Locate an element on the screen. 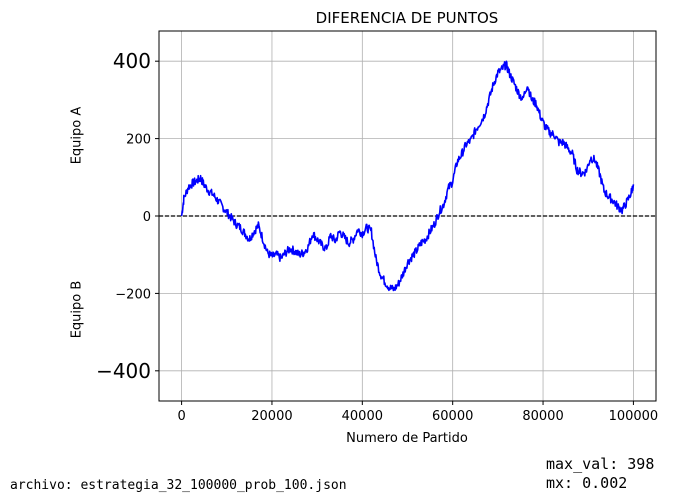  x-tick-label-3: 60000 is located at coordinates (452, 416).